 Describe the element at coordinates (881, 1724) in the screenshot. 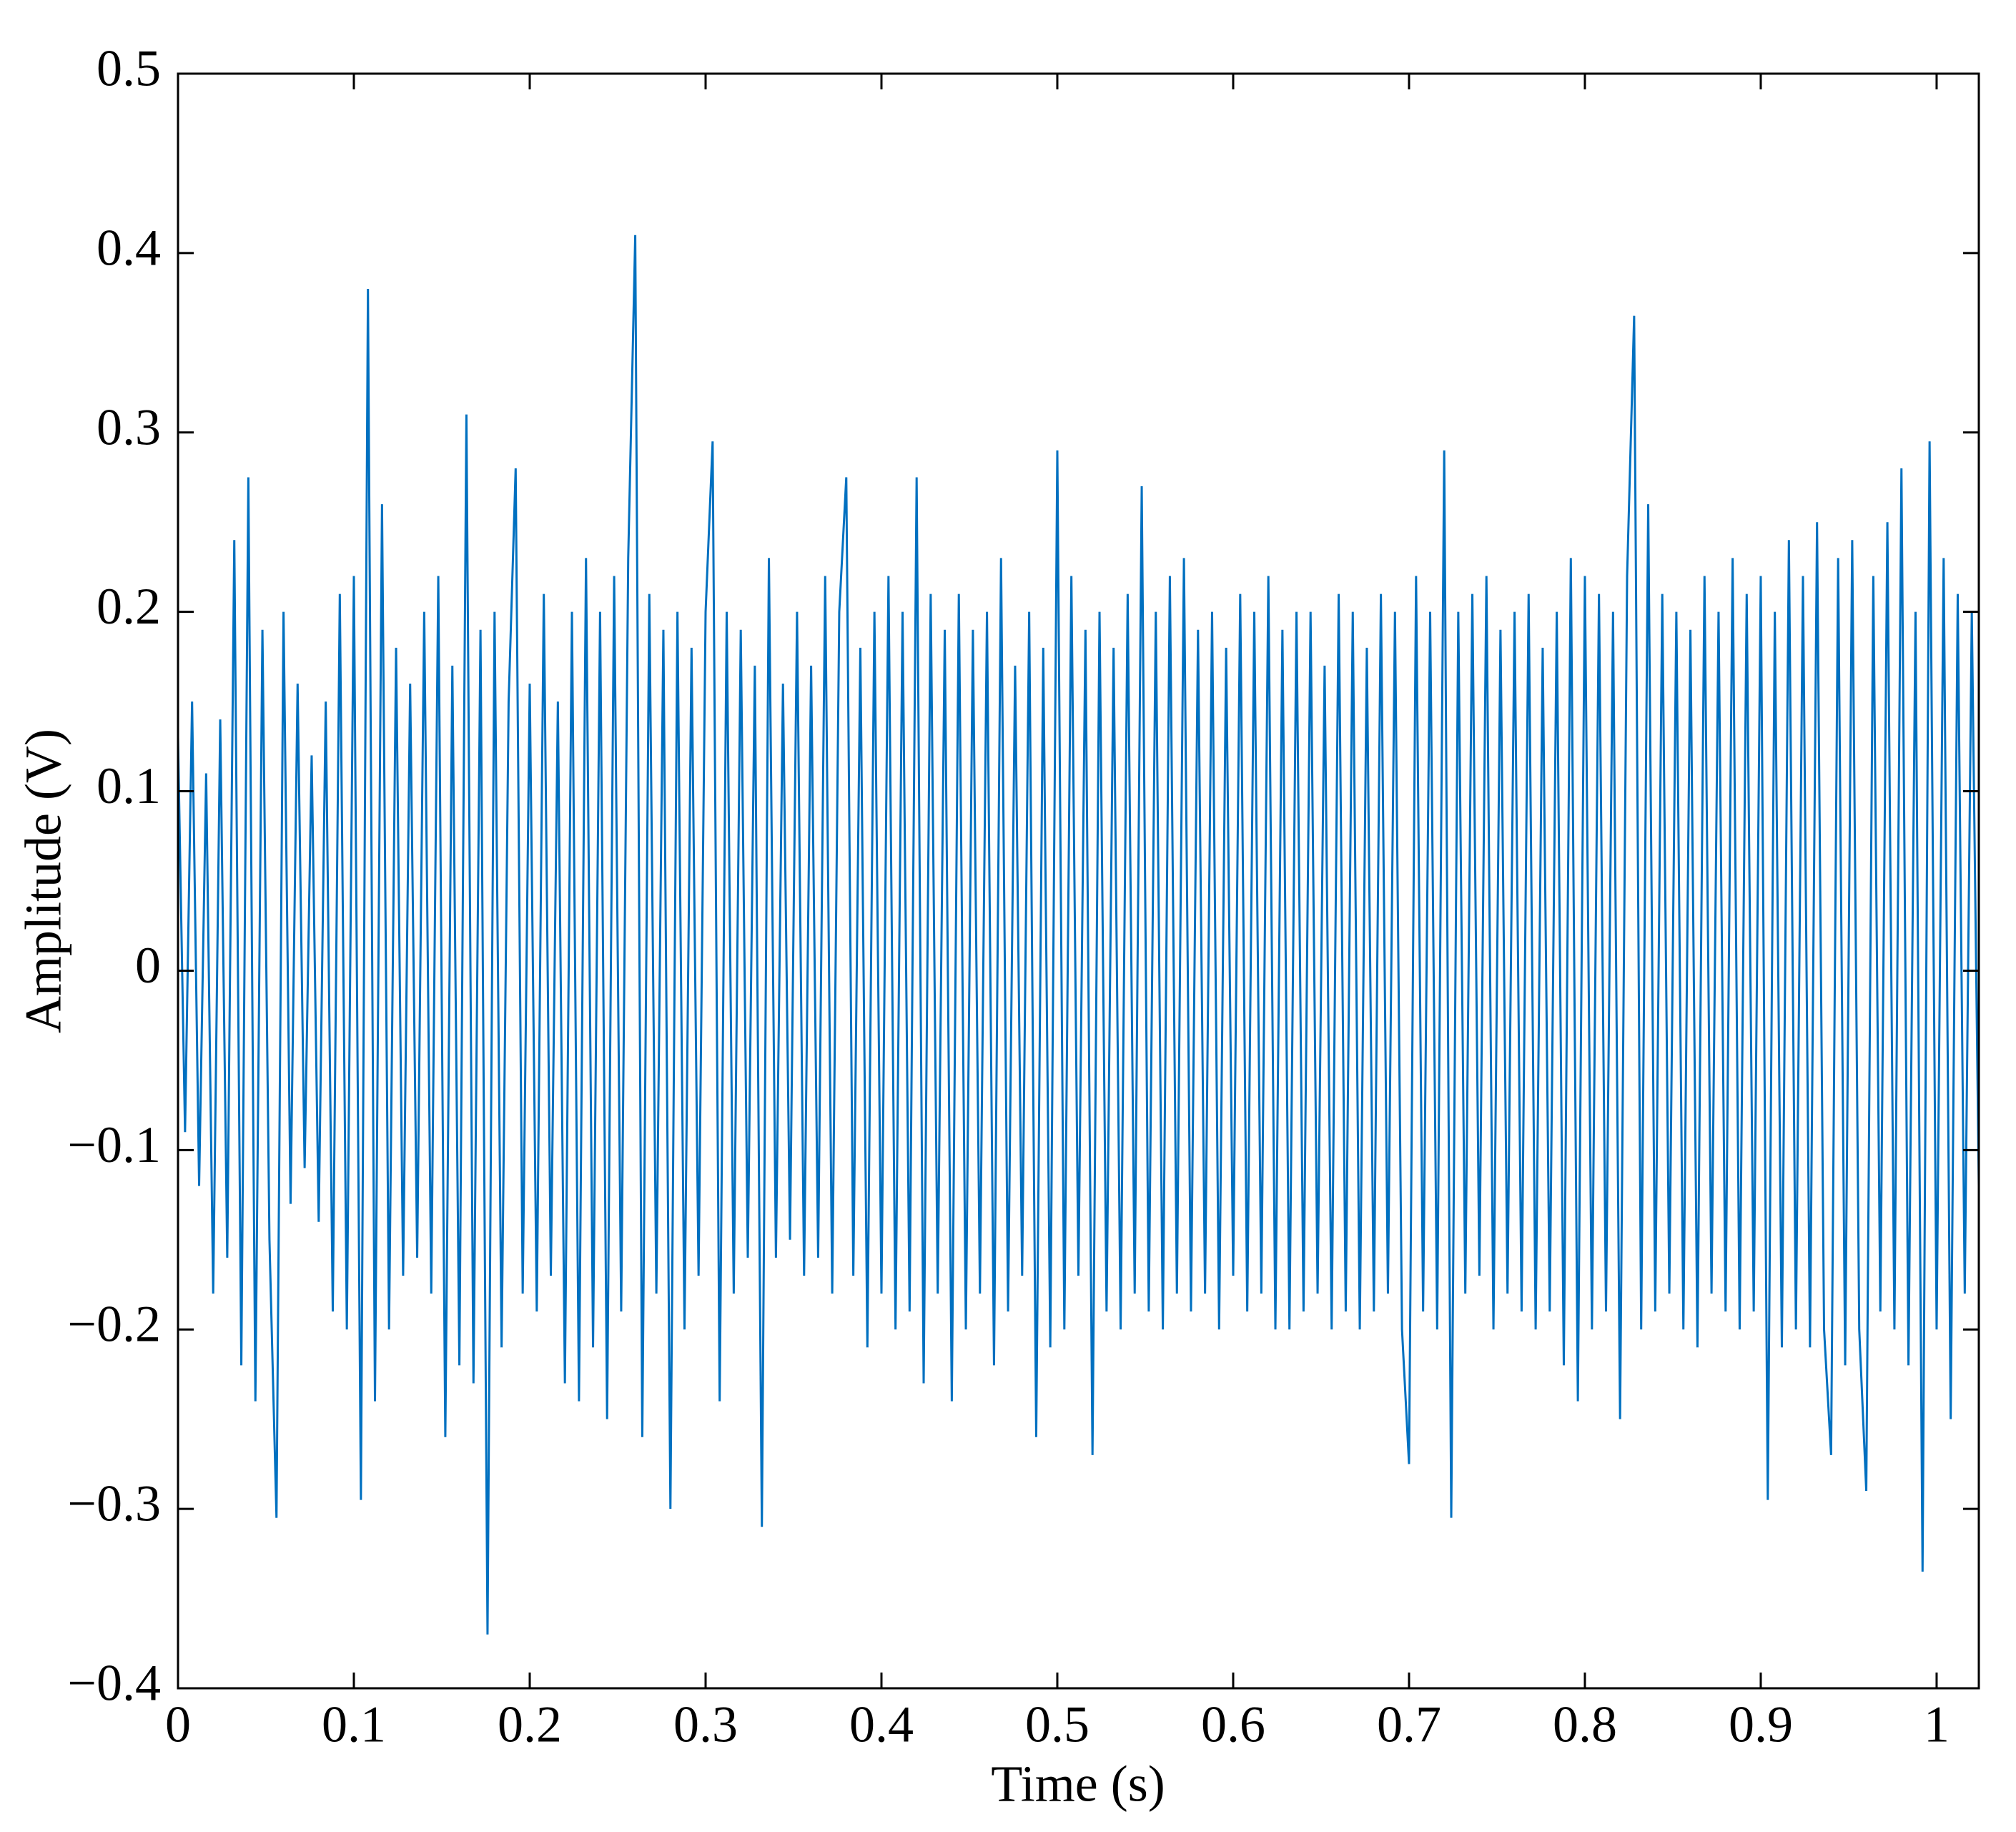

I see `x-tick-label: 0.4` at that location.